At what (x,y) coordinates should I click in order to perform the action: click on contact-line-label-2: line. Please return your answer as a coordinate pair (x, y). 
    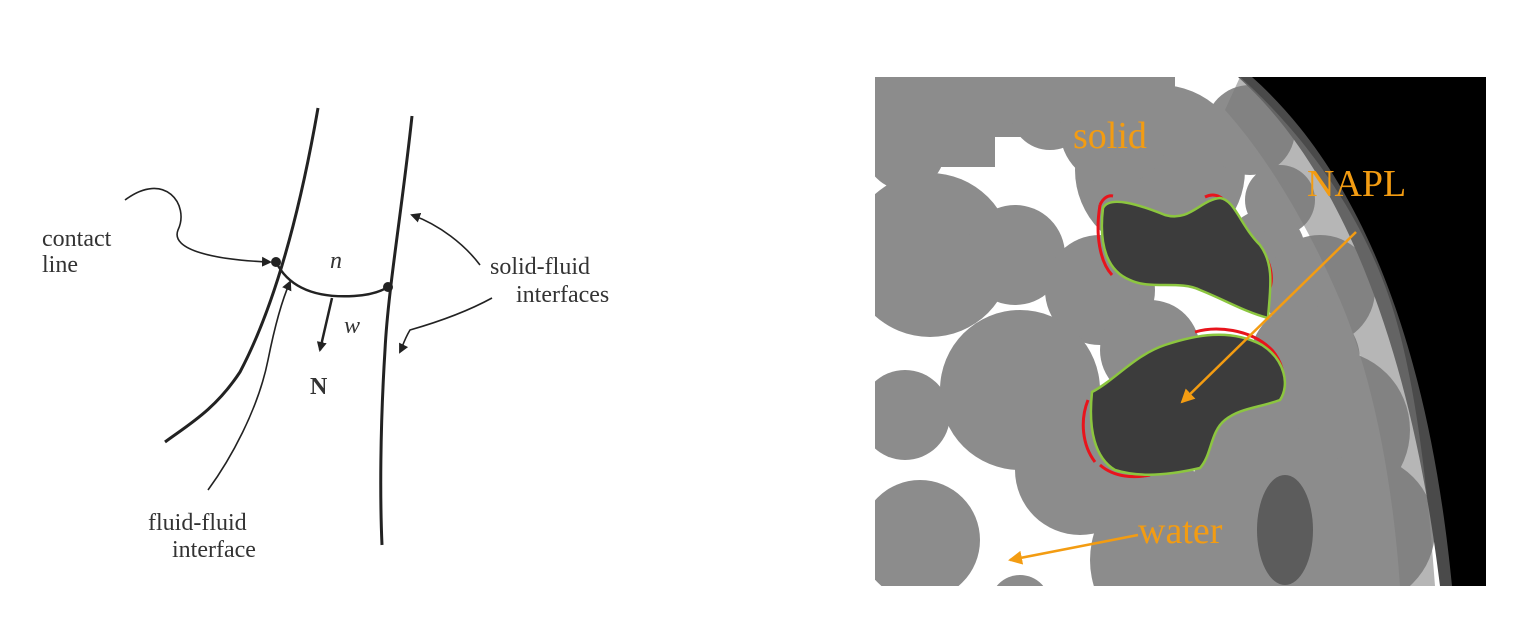
    Looking at the image, I should click on (60, 265).